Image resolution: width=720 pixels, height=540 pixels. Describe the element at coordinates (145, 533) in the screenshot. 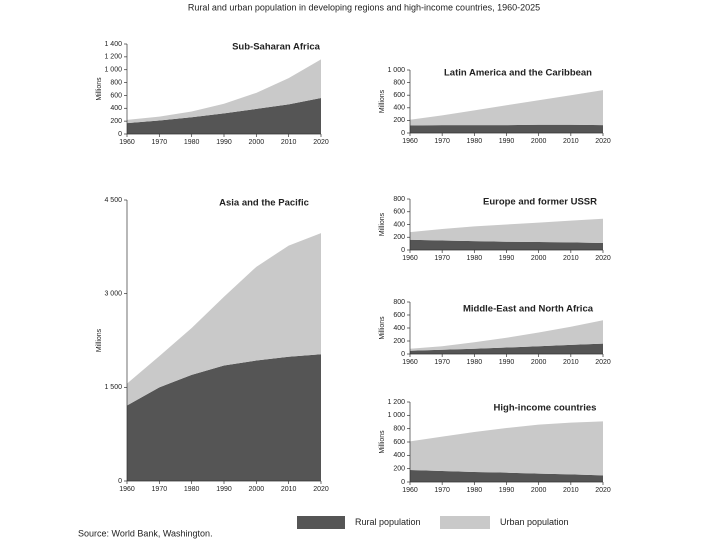

I see `source: Source: World Bank, Washington.` at that location.